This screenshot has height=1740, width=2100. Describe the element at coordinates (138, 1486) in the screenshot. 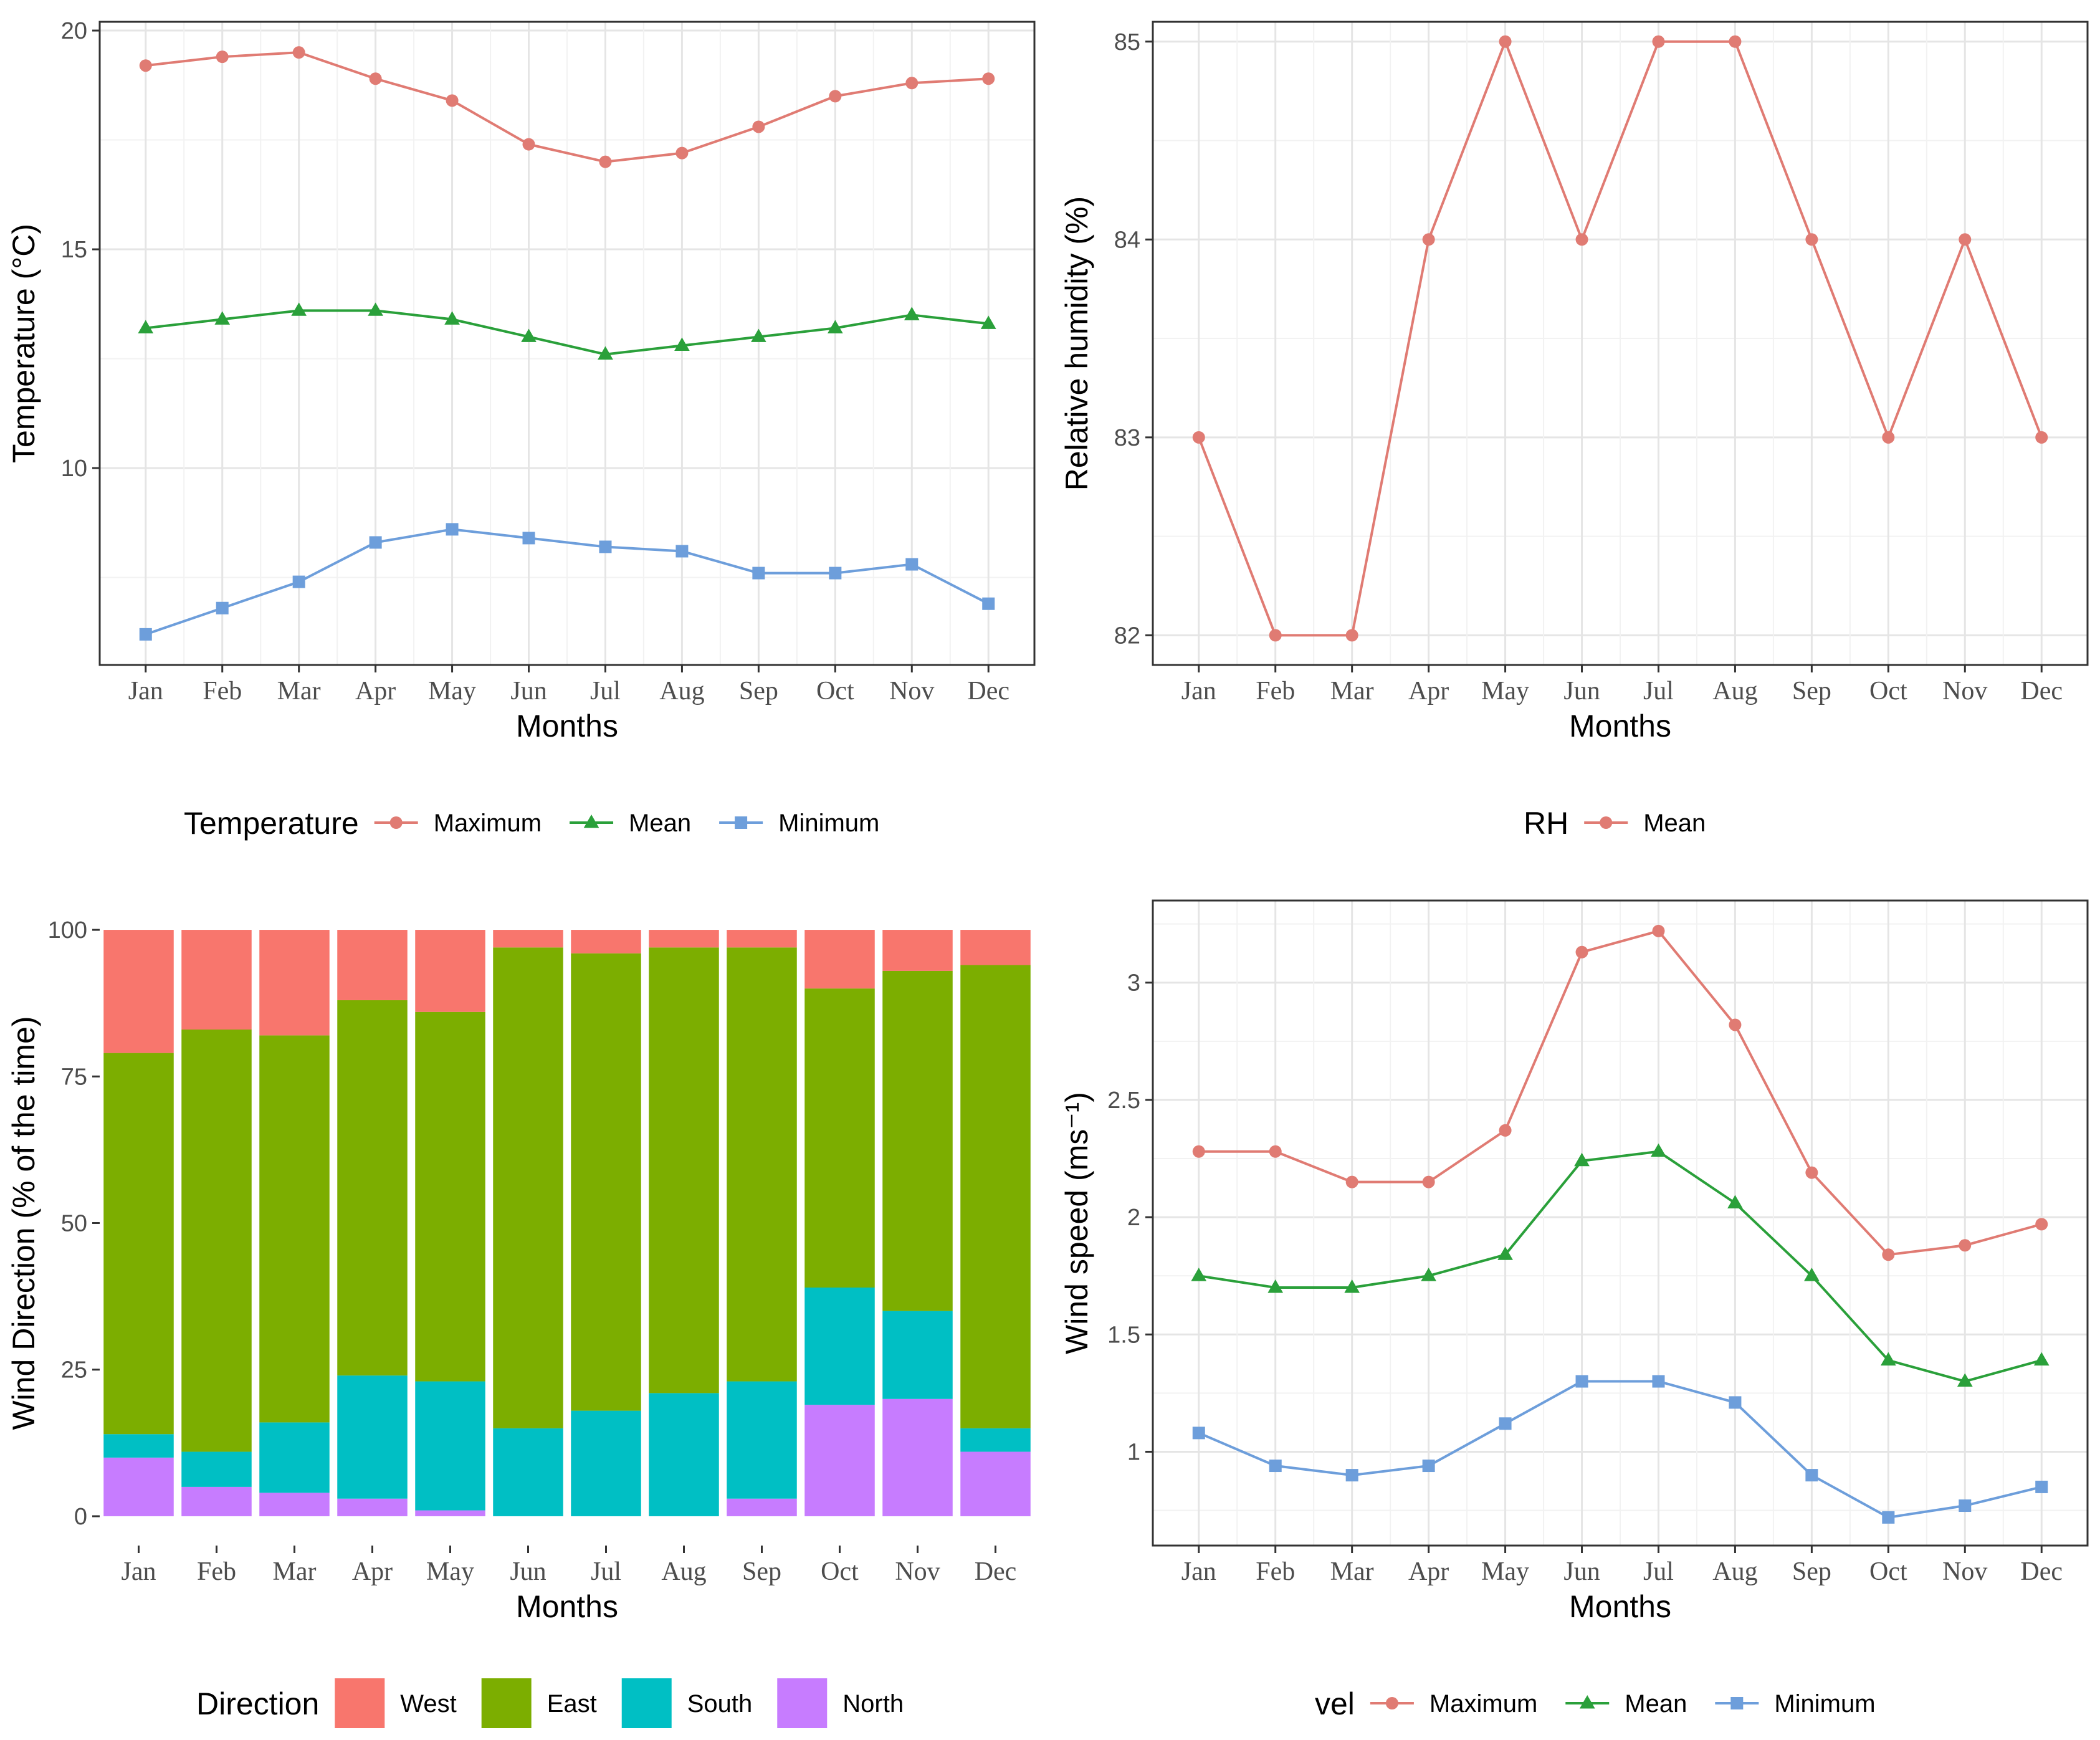

I see `bar-north-jan` at that location.